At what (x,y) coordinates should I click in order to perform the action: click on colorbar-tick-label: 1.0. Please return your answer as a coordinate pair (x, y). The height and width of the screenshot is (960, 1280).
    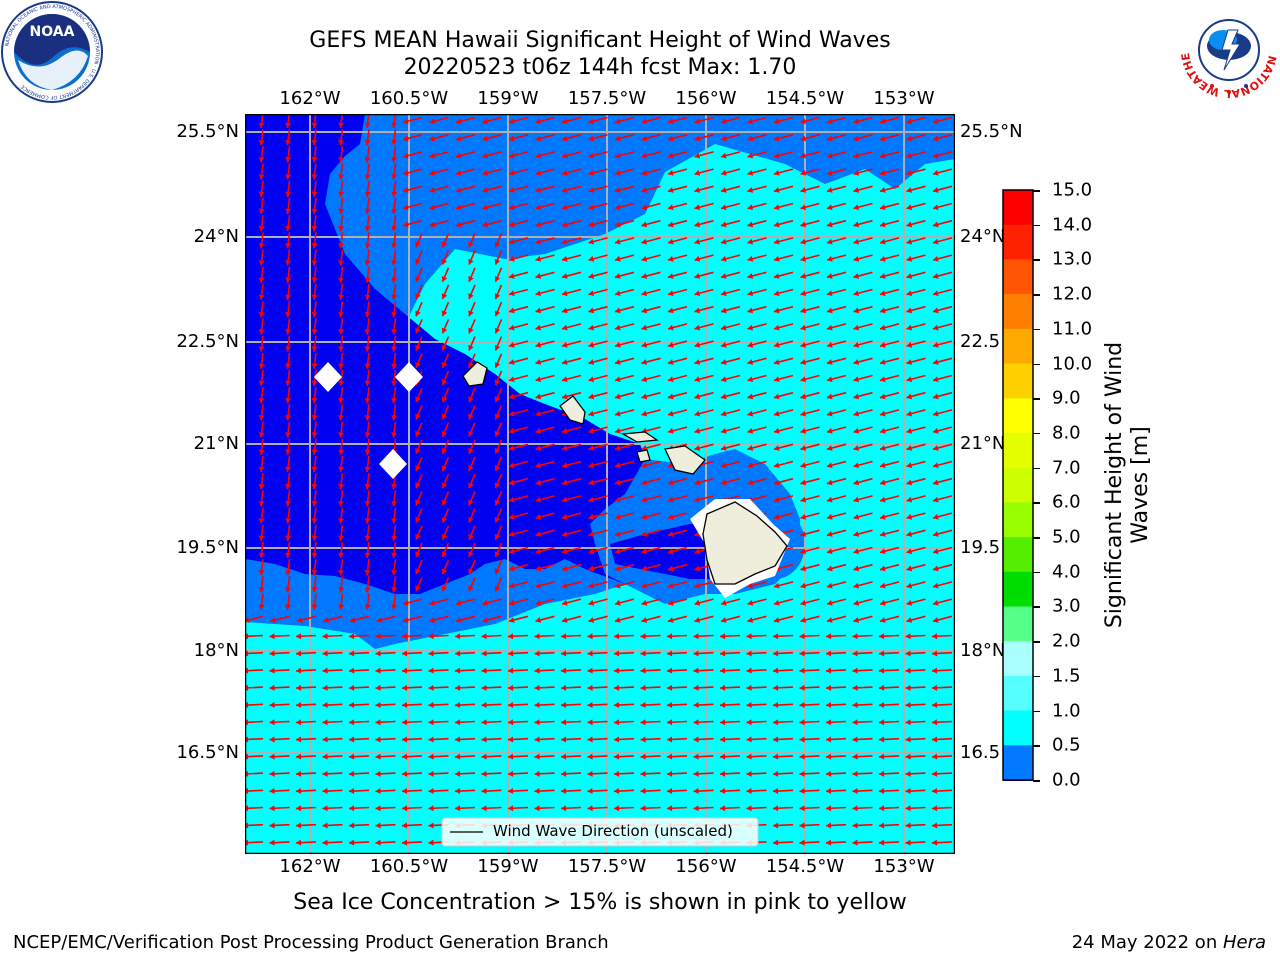
    Looking at the image, I should click on (1066, 711).